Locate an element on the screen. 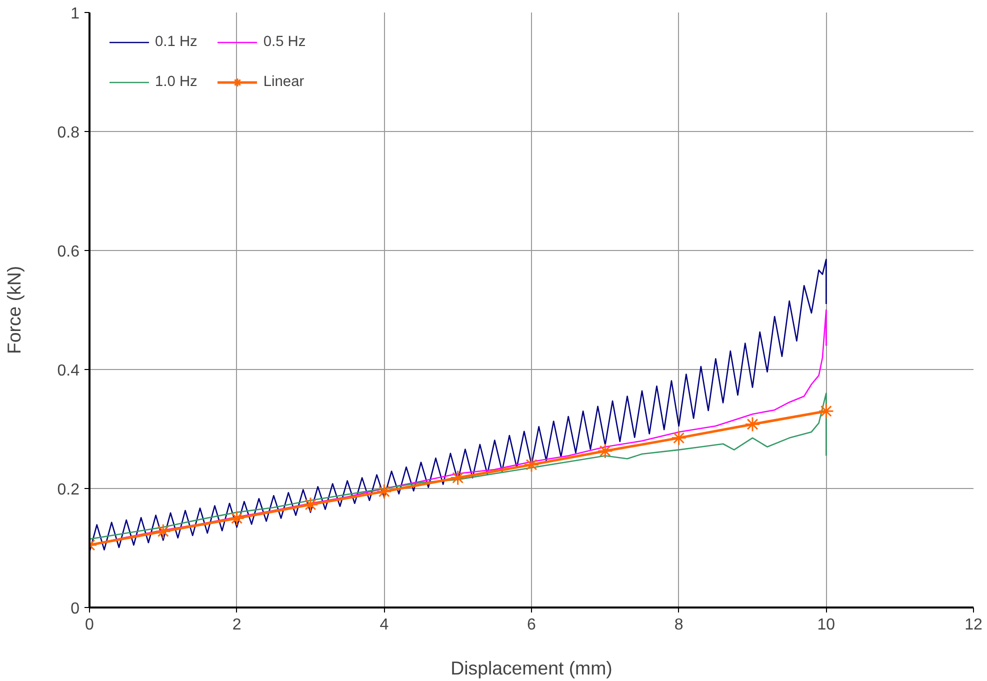 Image resolution: width=987 pixels, height=681 pixels. x-tick-label: 12 is located at coordinates (973, 625).